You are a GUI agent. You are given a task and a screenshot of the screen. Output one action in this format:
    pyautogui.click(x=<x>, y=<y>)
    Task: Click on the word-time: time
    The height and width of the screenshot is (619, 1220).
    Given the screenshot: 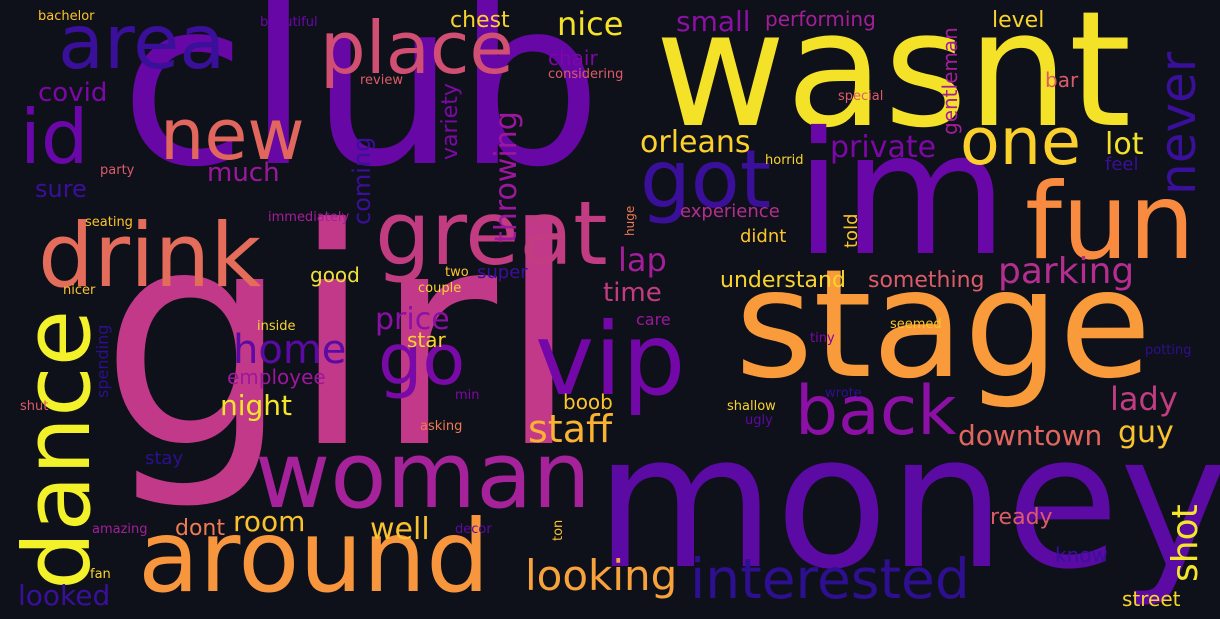 What is the action you would take?
    pyautogui.click(x=632, y=293)
    